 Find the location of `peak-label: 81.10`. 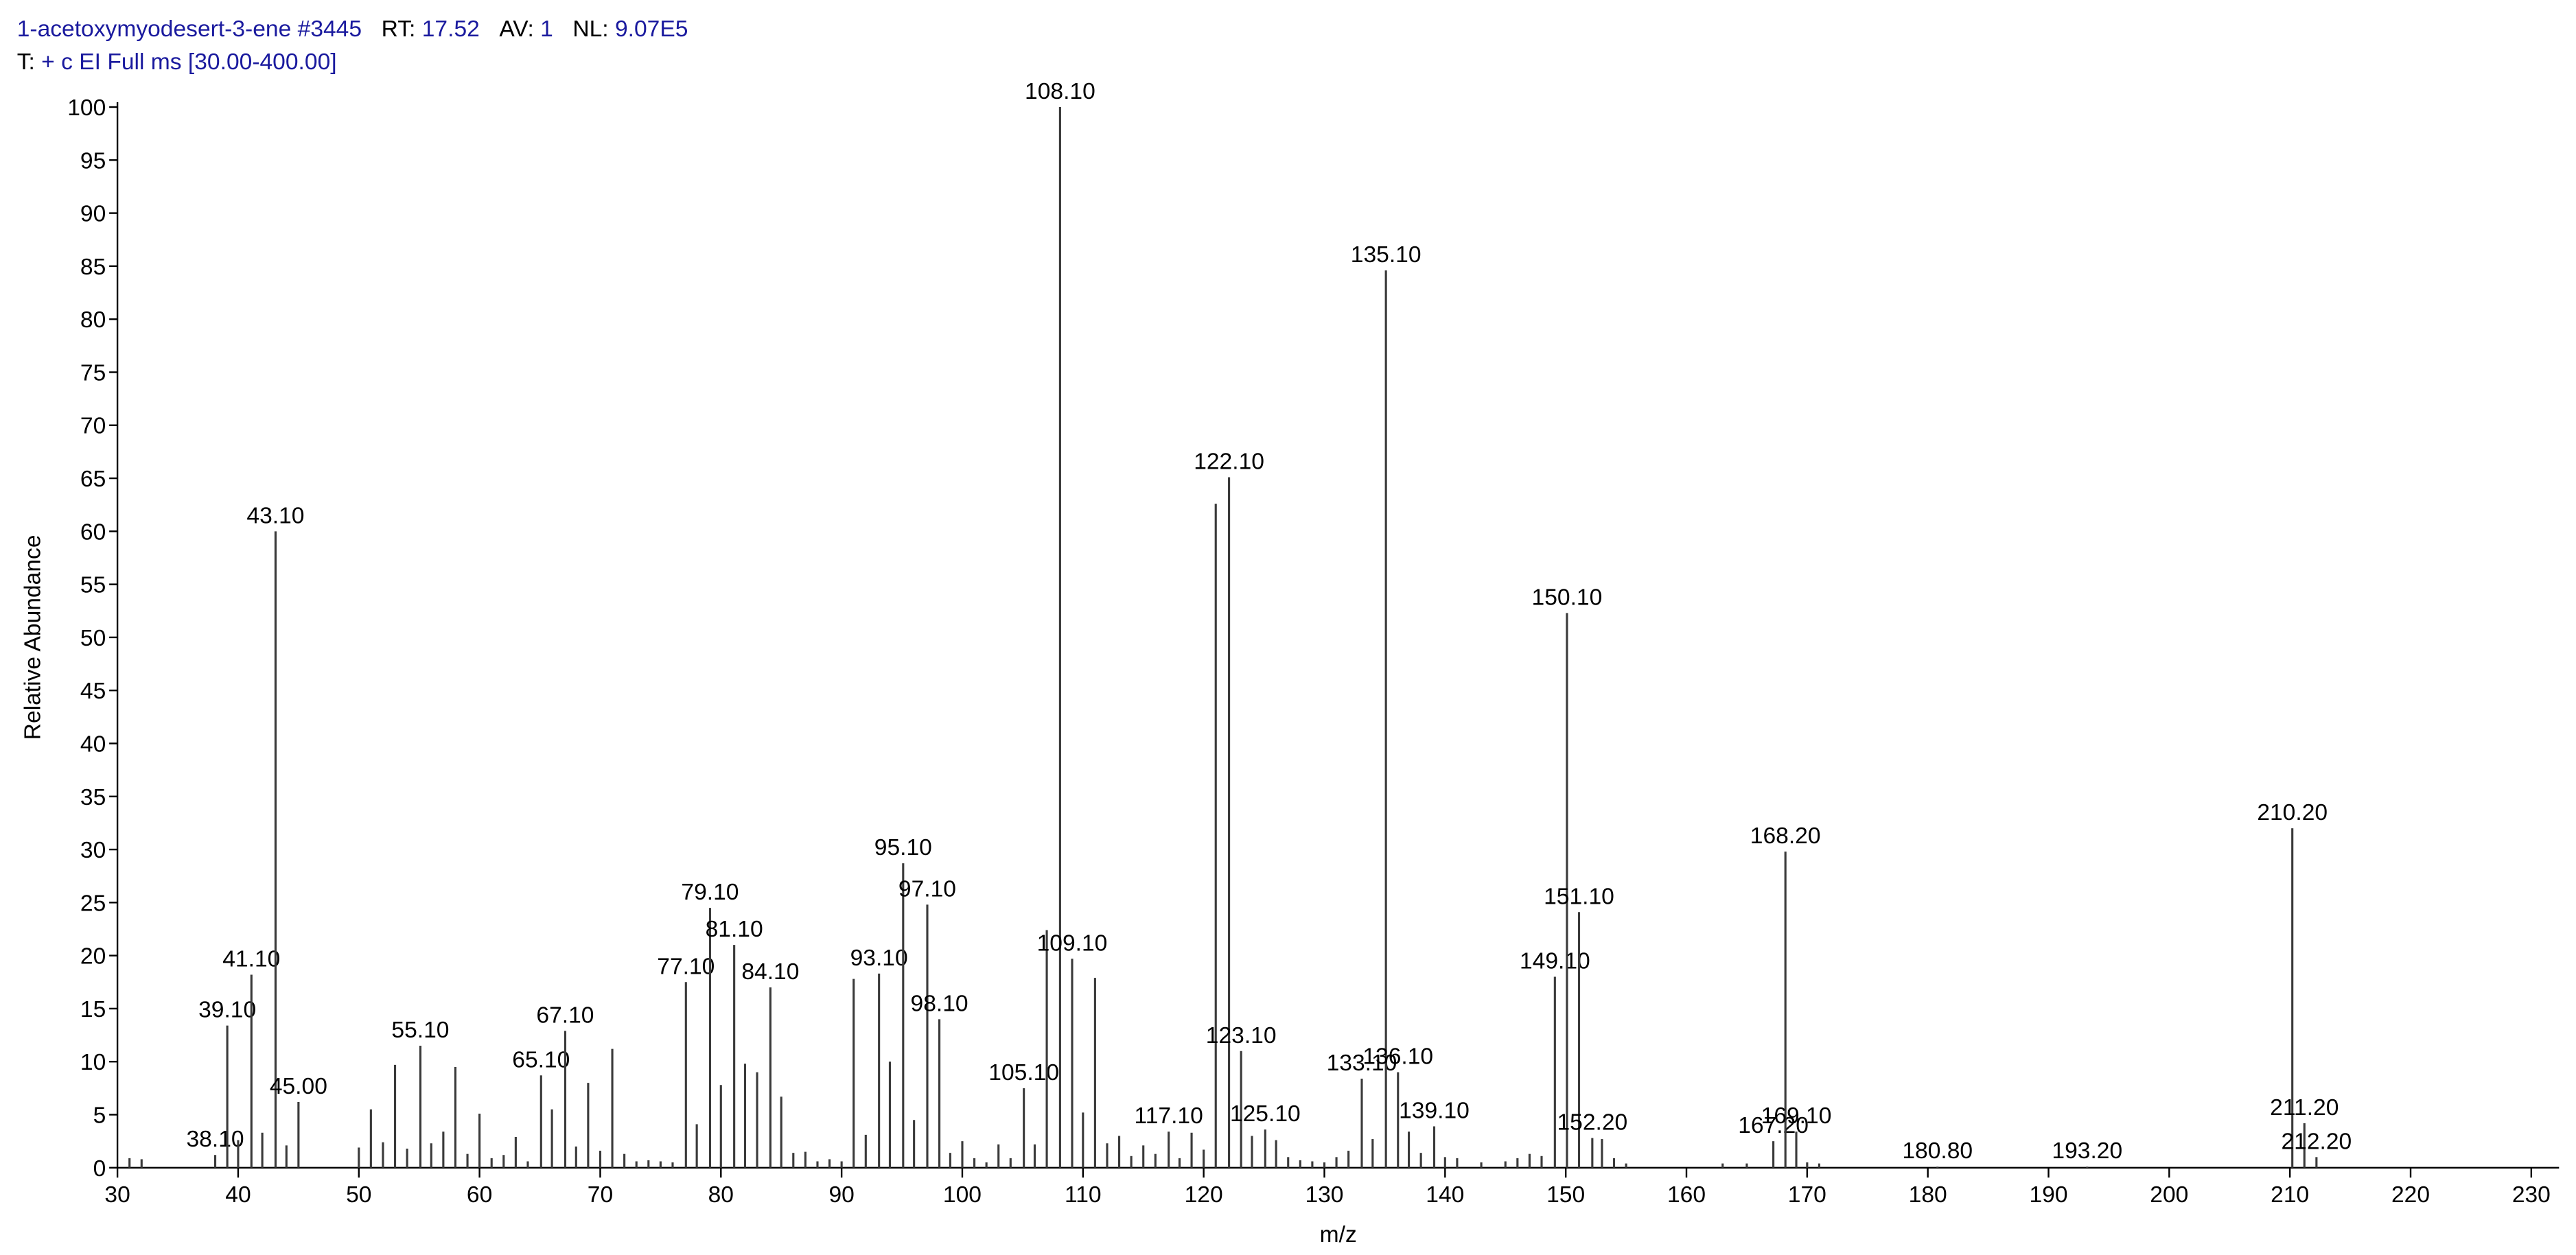

peak-label: 81.10 is located at coordinates (734, 929).